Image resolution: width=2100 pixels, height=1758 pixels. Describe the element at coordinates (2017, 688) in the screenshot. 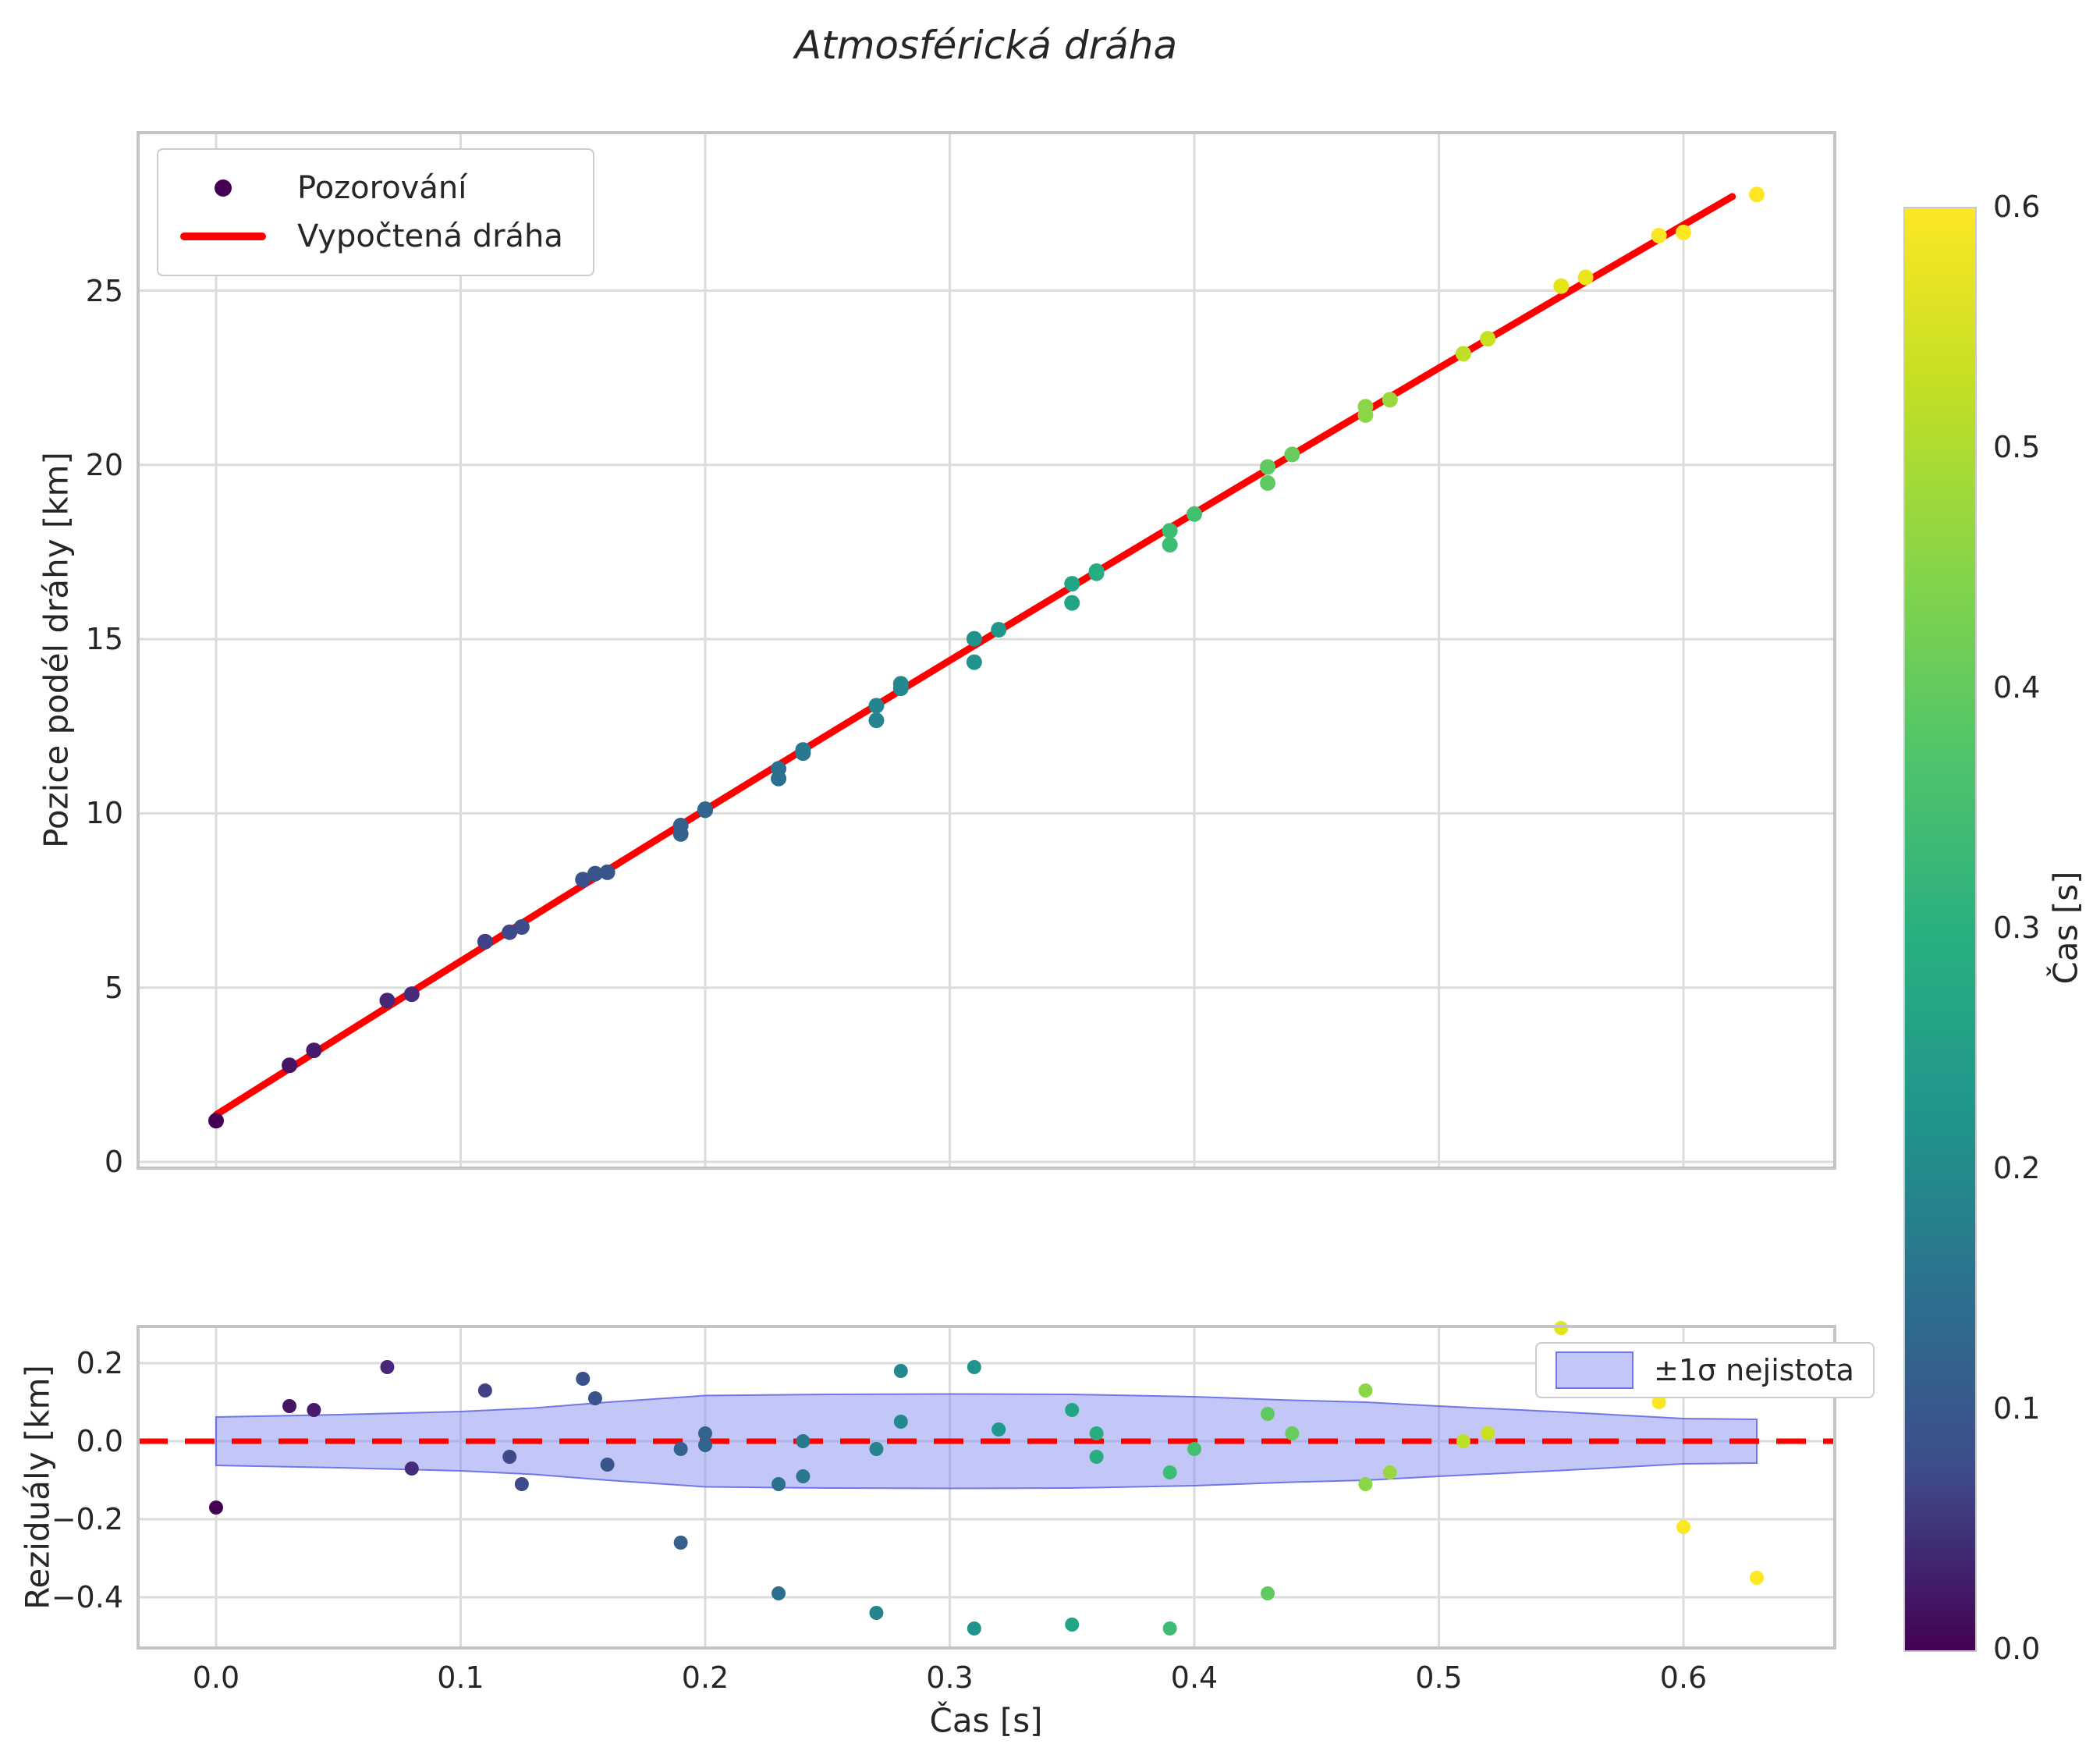

I see `colorbar-tick: 0.4` at that location.